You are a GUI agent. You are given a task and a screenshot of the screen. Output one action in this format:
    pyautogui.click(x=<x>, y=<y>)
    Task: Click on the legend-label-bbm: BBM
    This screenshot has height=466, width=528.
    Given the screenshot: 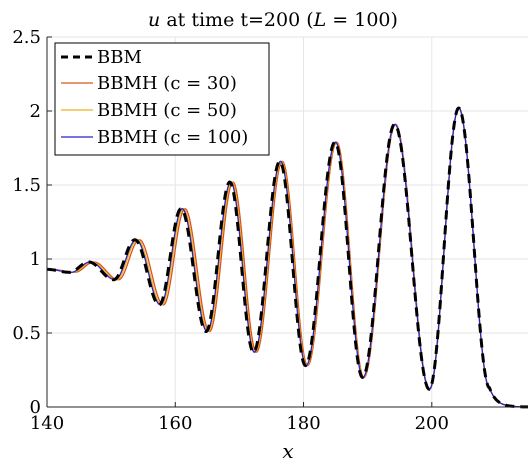 What is the action you would take?
    pyautogui.click(x=119, y=57)
    